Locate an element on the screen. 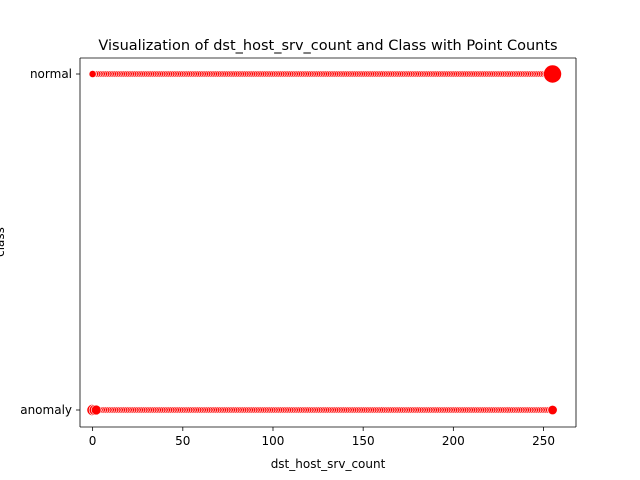 This screenshot has height=480, width=640. x-tick-label: 50 is located at coordinates (182, 441).